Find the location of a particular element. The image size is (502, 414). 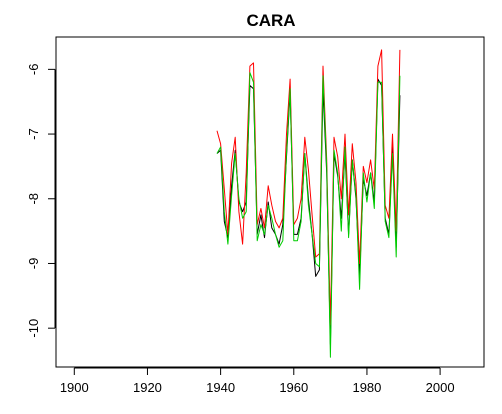

y-tick-label: -6 is located at coordinates (33, 70).